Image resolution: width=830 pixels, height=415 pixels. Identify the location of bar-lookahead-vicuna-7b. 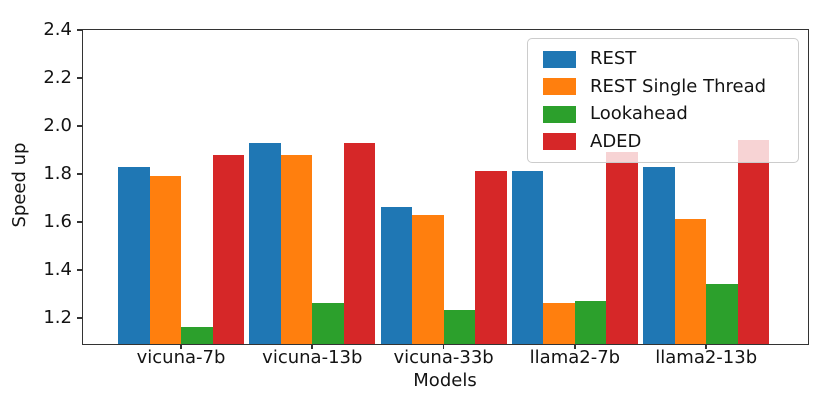
(197, 335).